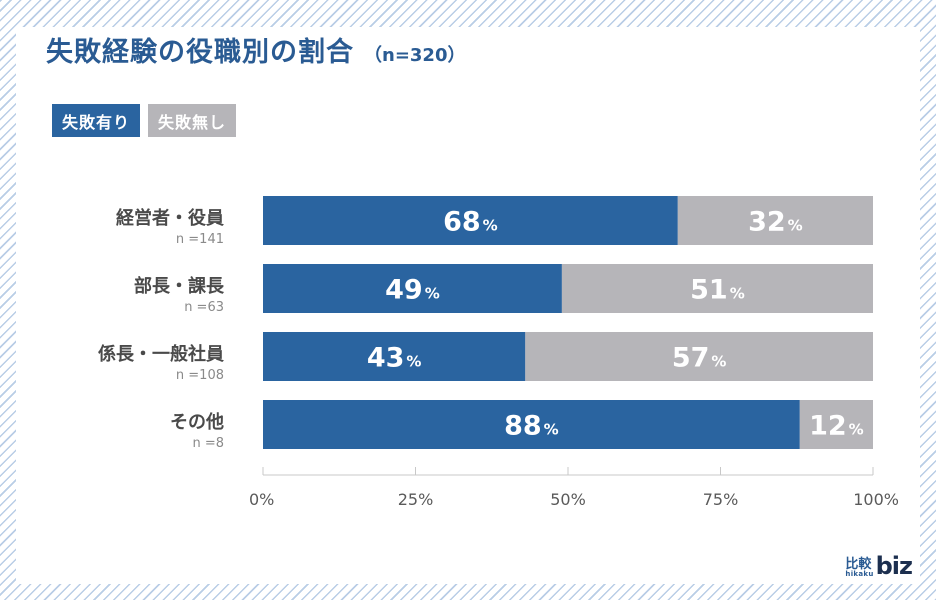  What do you see at coordinates (200, 375) in the screenshot?
I see `category-sample-size: n =108` at bounding box center [200, 375].